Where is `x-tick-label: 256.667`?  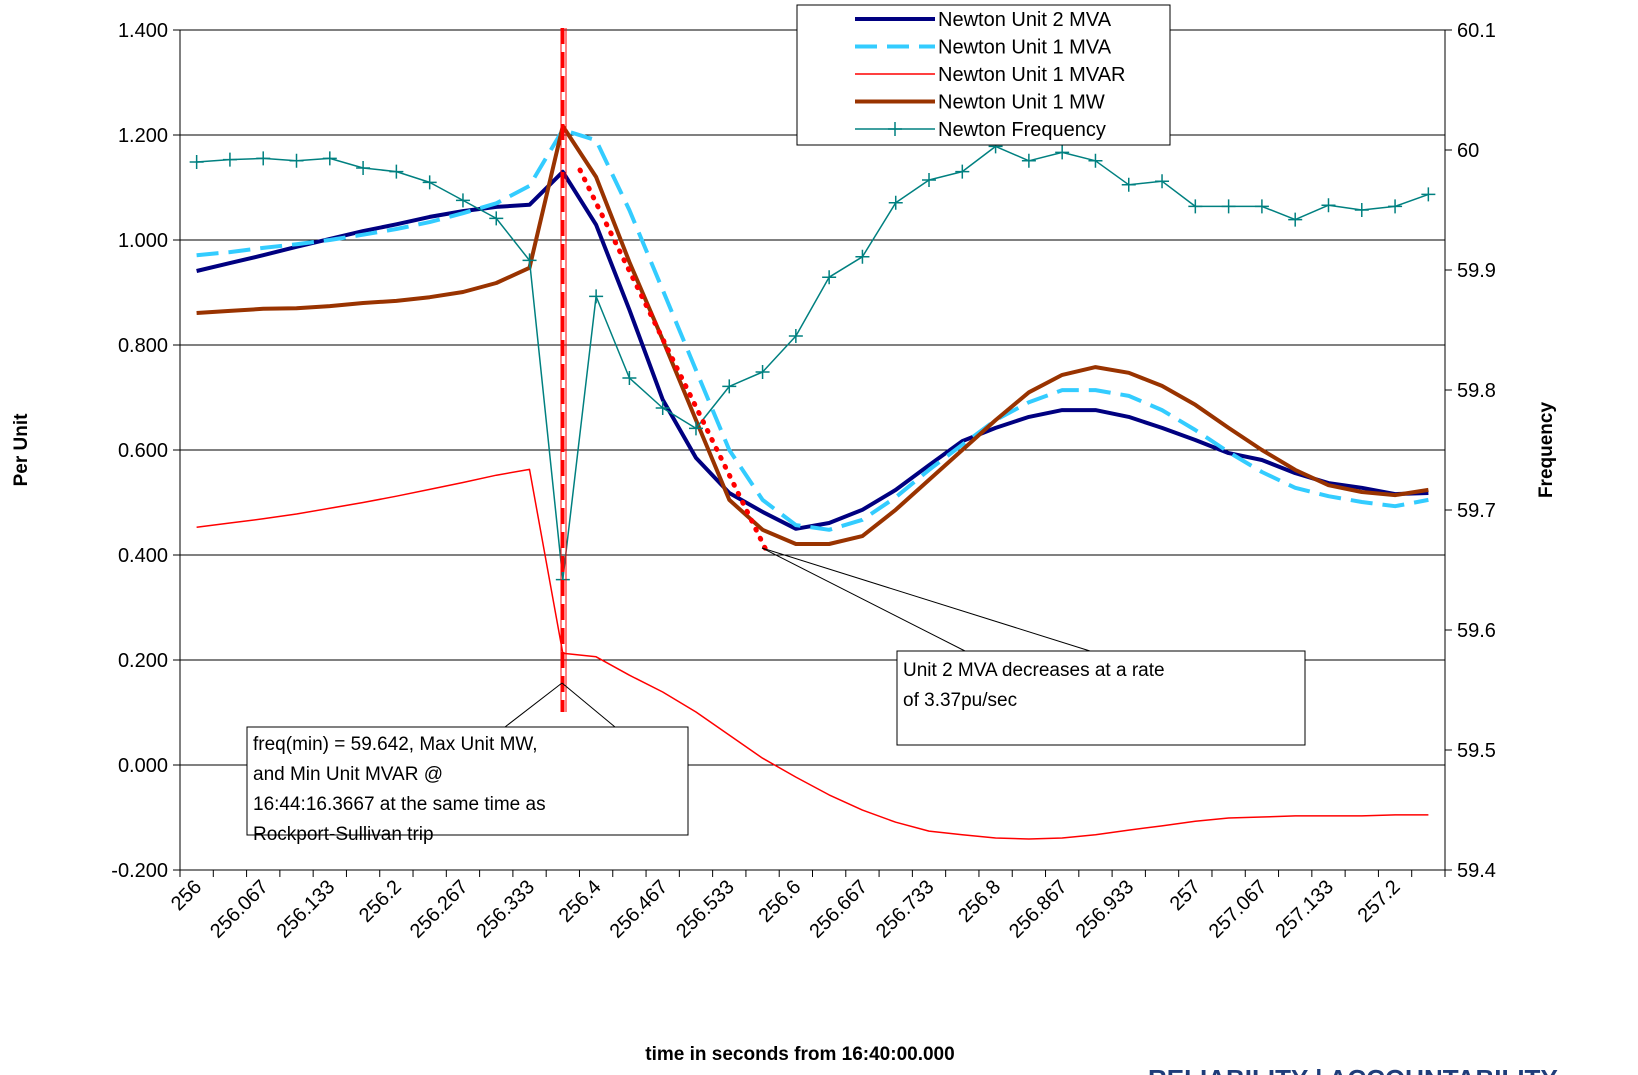
x-tick-label: 256.667 is located at coordinates (838, 909).